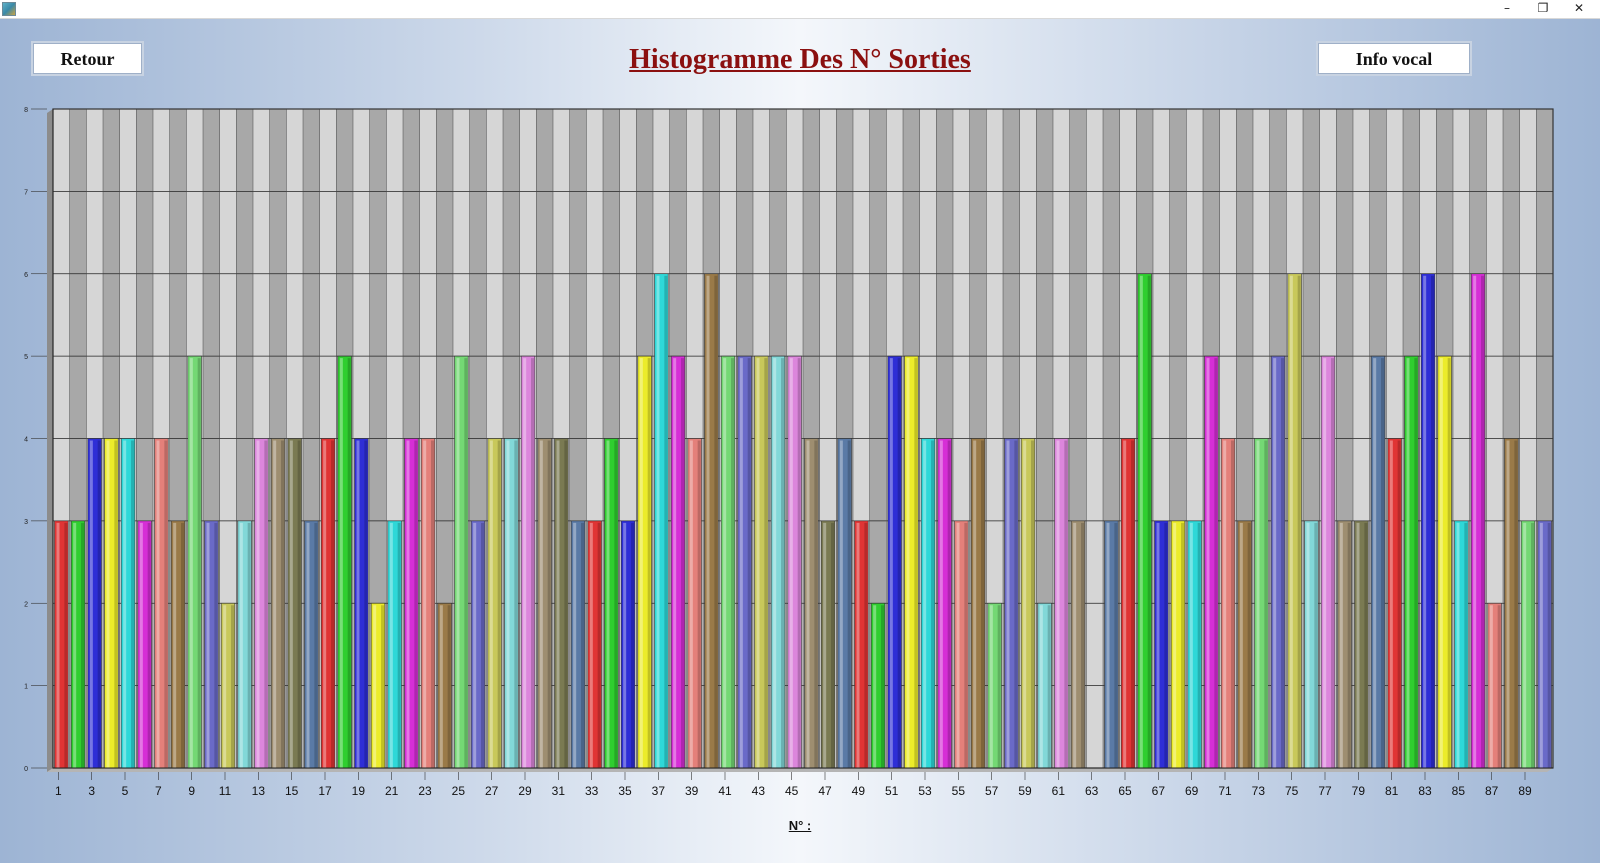  Describe the element at coordinates (425, 791) in the screenshot. I see `x-tick-label: 23` at that location.